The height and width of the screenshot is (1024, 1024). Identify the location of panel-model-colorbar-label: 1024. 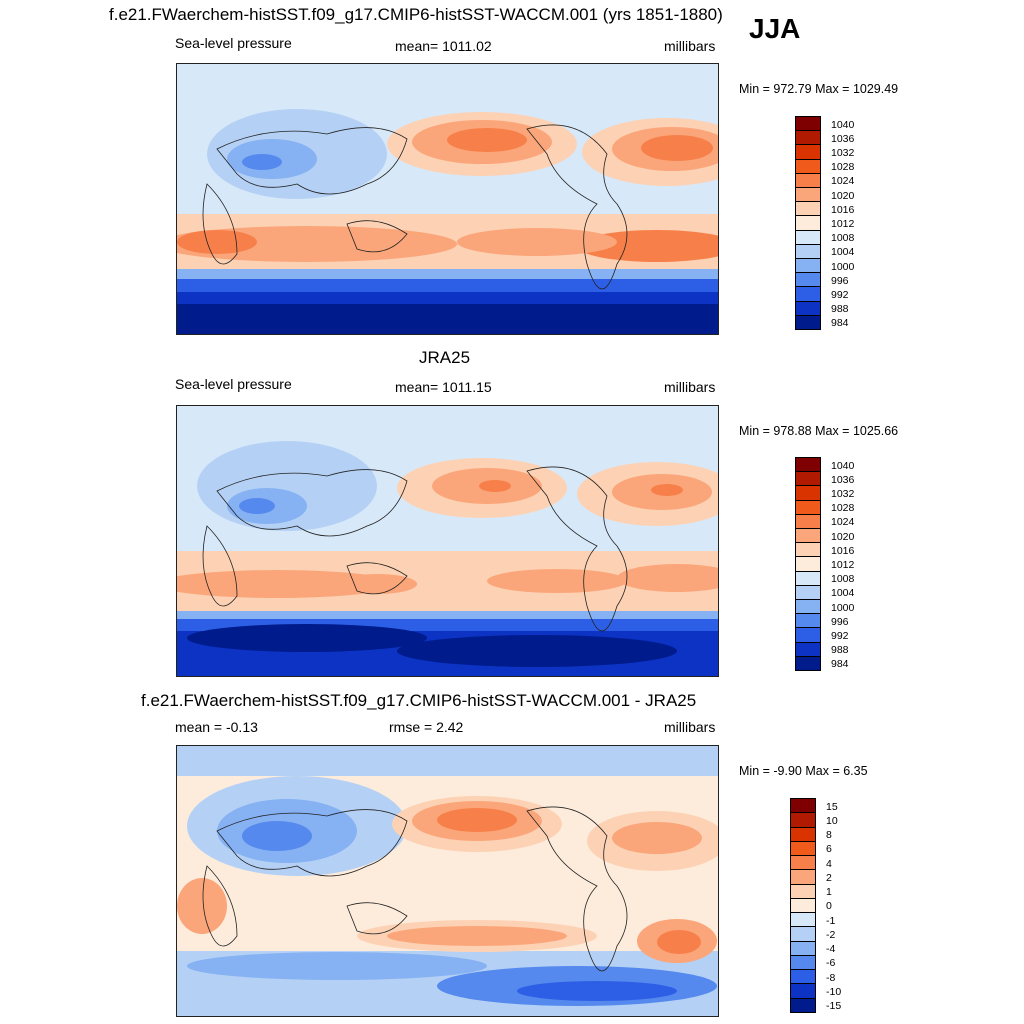
(843, 181).